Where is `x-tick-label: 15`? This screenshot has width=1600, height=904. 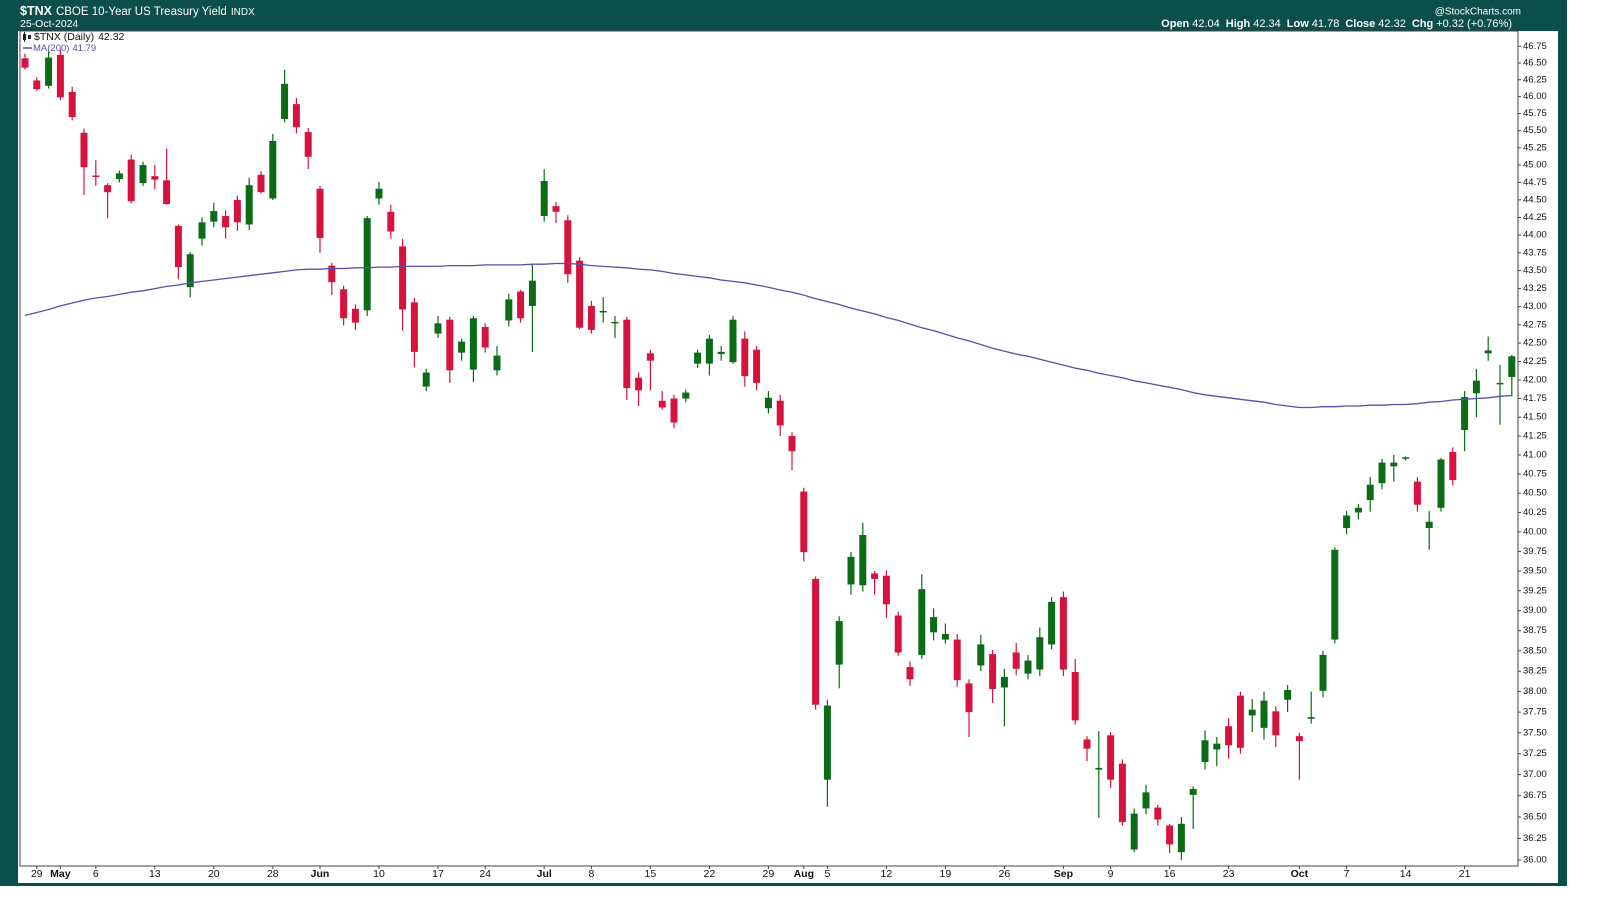 x-tick-label: 15 is located at coordinates (651, 874).